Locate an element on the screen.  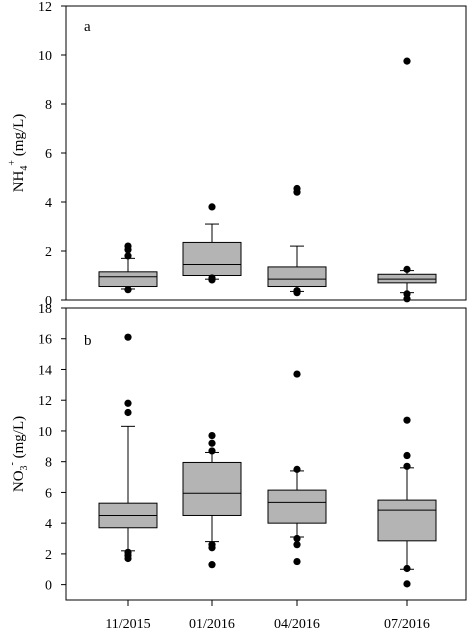
panel-b-box-3-iqr is located at coordinates (407, 520).